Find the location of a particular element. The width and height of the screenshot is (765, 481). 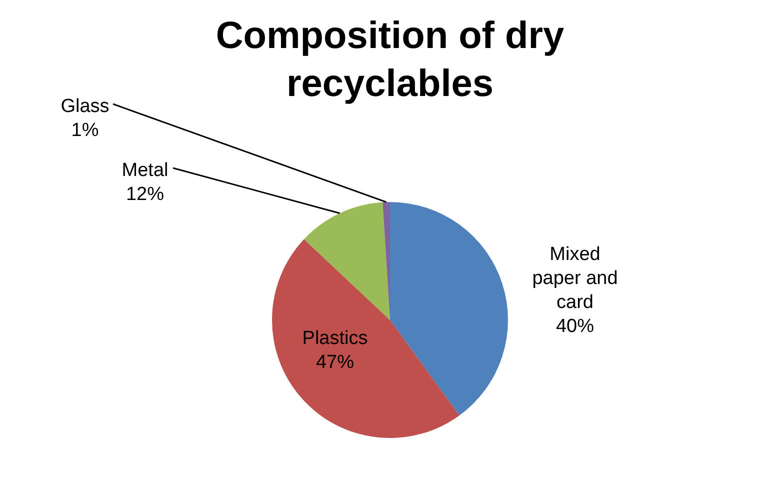

slice-label: Glass is located at coordinates (85, 106).